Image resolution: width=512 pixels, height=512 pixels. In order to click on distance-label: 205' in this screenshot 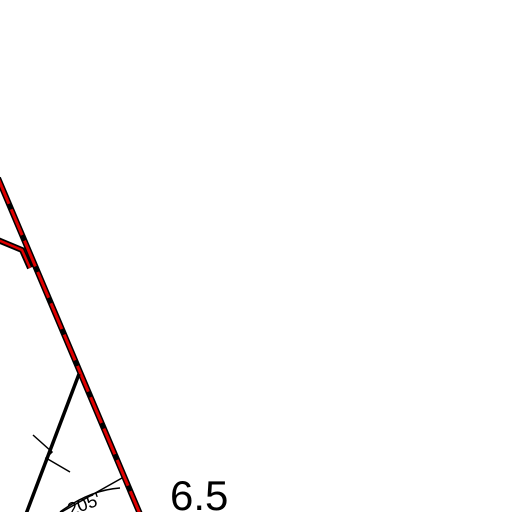, I will do `click(84, 500)`.